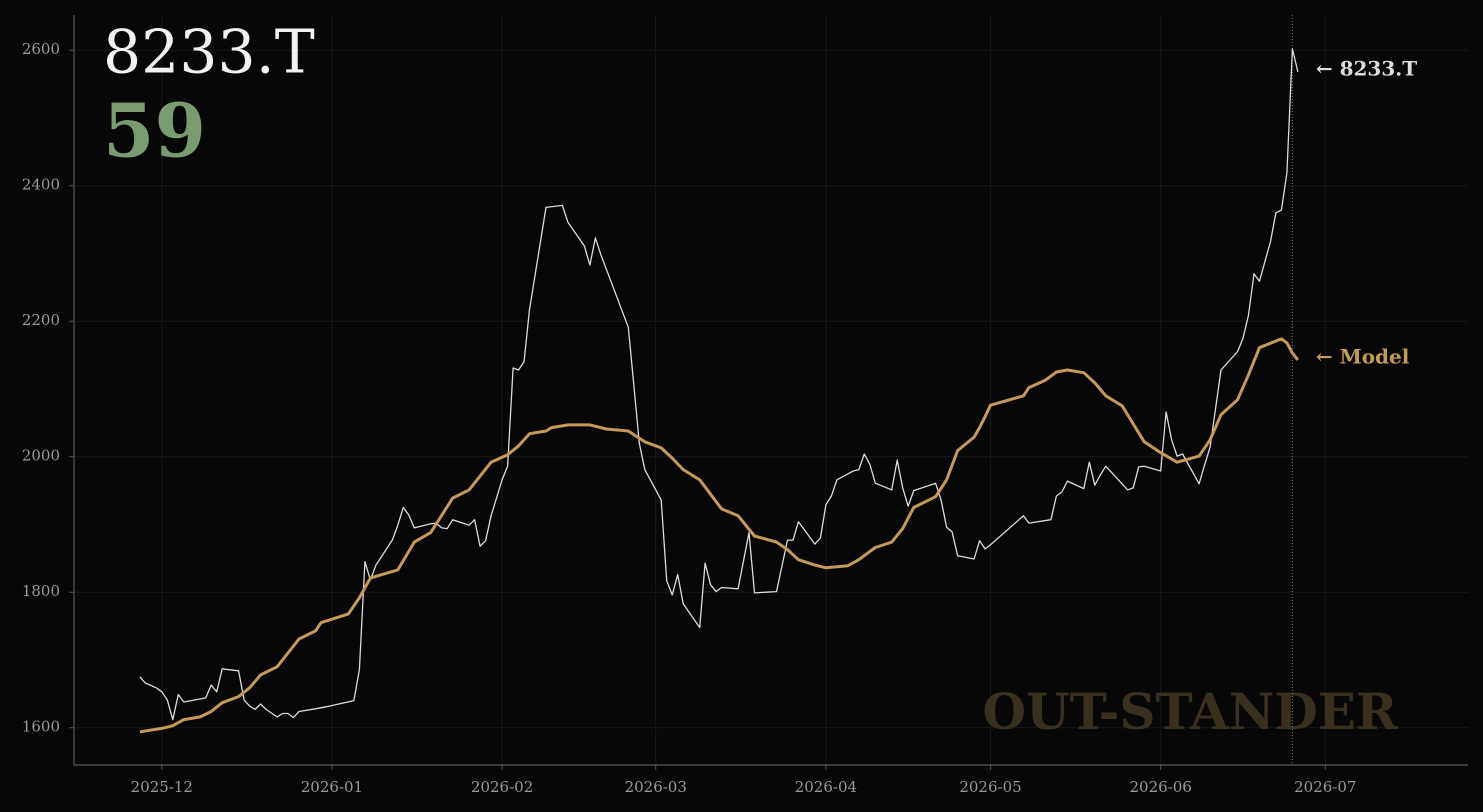 This screenshot has height=812, width=1483. I want to click on x-tick-label: 2026-07, so click(1325, 787).